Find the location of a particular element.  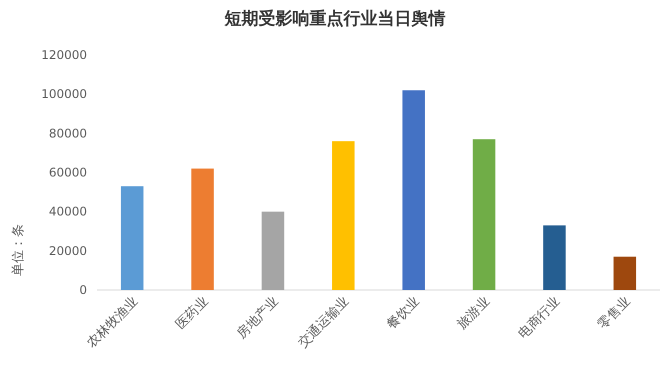

x-tick-label: 农林牧渔业 is located at coordinates (113, 322).